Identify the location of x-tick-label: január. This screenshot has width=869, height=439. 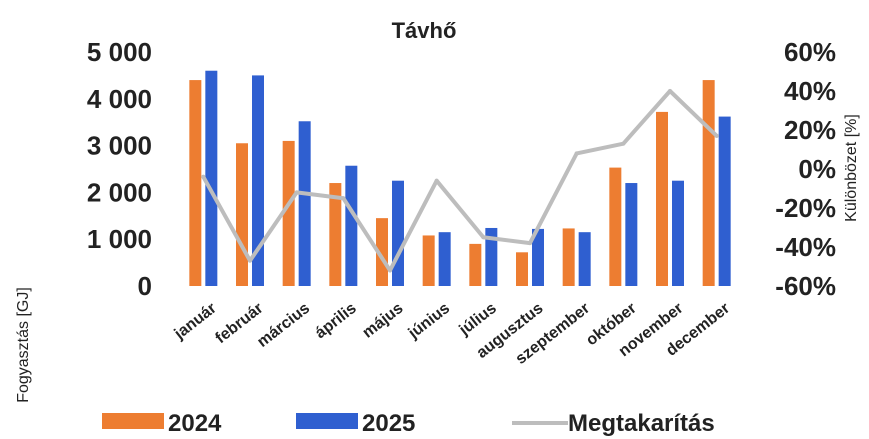
(195, 322).